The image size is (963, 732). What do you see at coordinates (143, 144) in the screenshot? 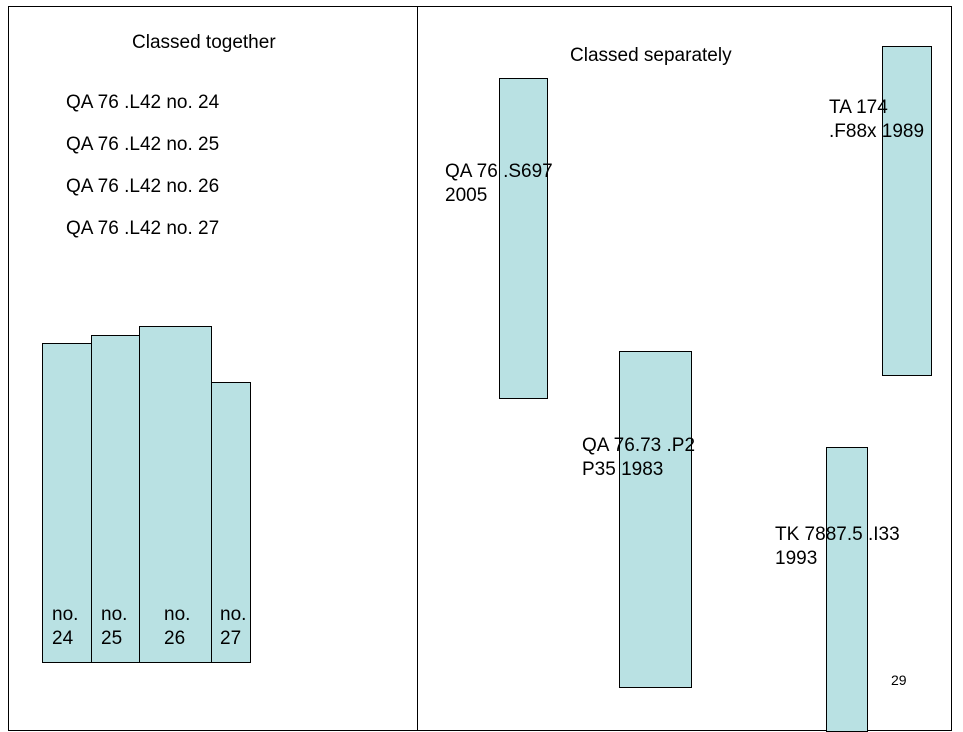
I see `call-number-item: QA 76 .L42 no. 25` at bounding box center [143, 144].